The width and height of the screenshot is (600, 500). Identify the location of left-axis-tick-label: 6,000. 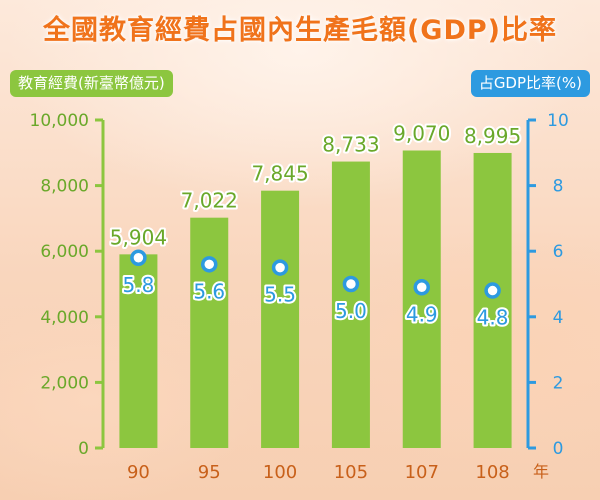
(64, 252).